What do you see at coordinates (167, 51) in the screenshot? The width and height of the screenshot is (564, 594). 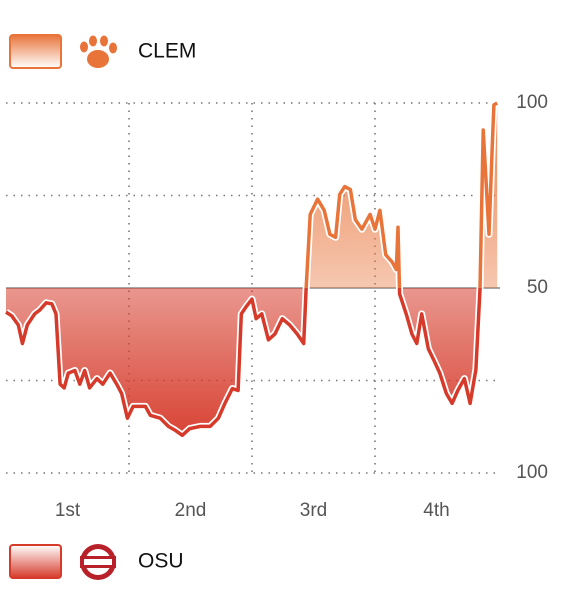 I see `team-name: CLEM` at bounding box center [167, 51].